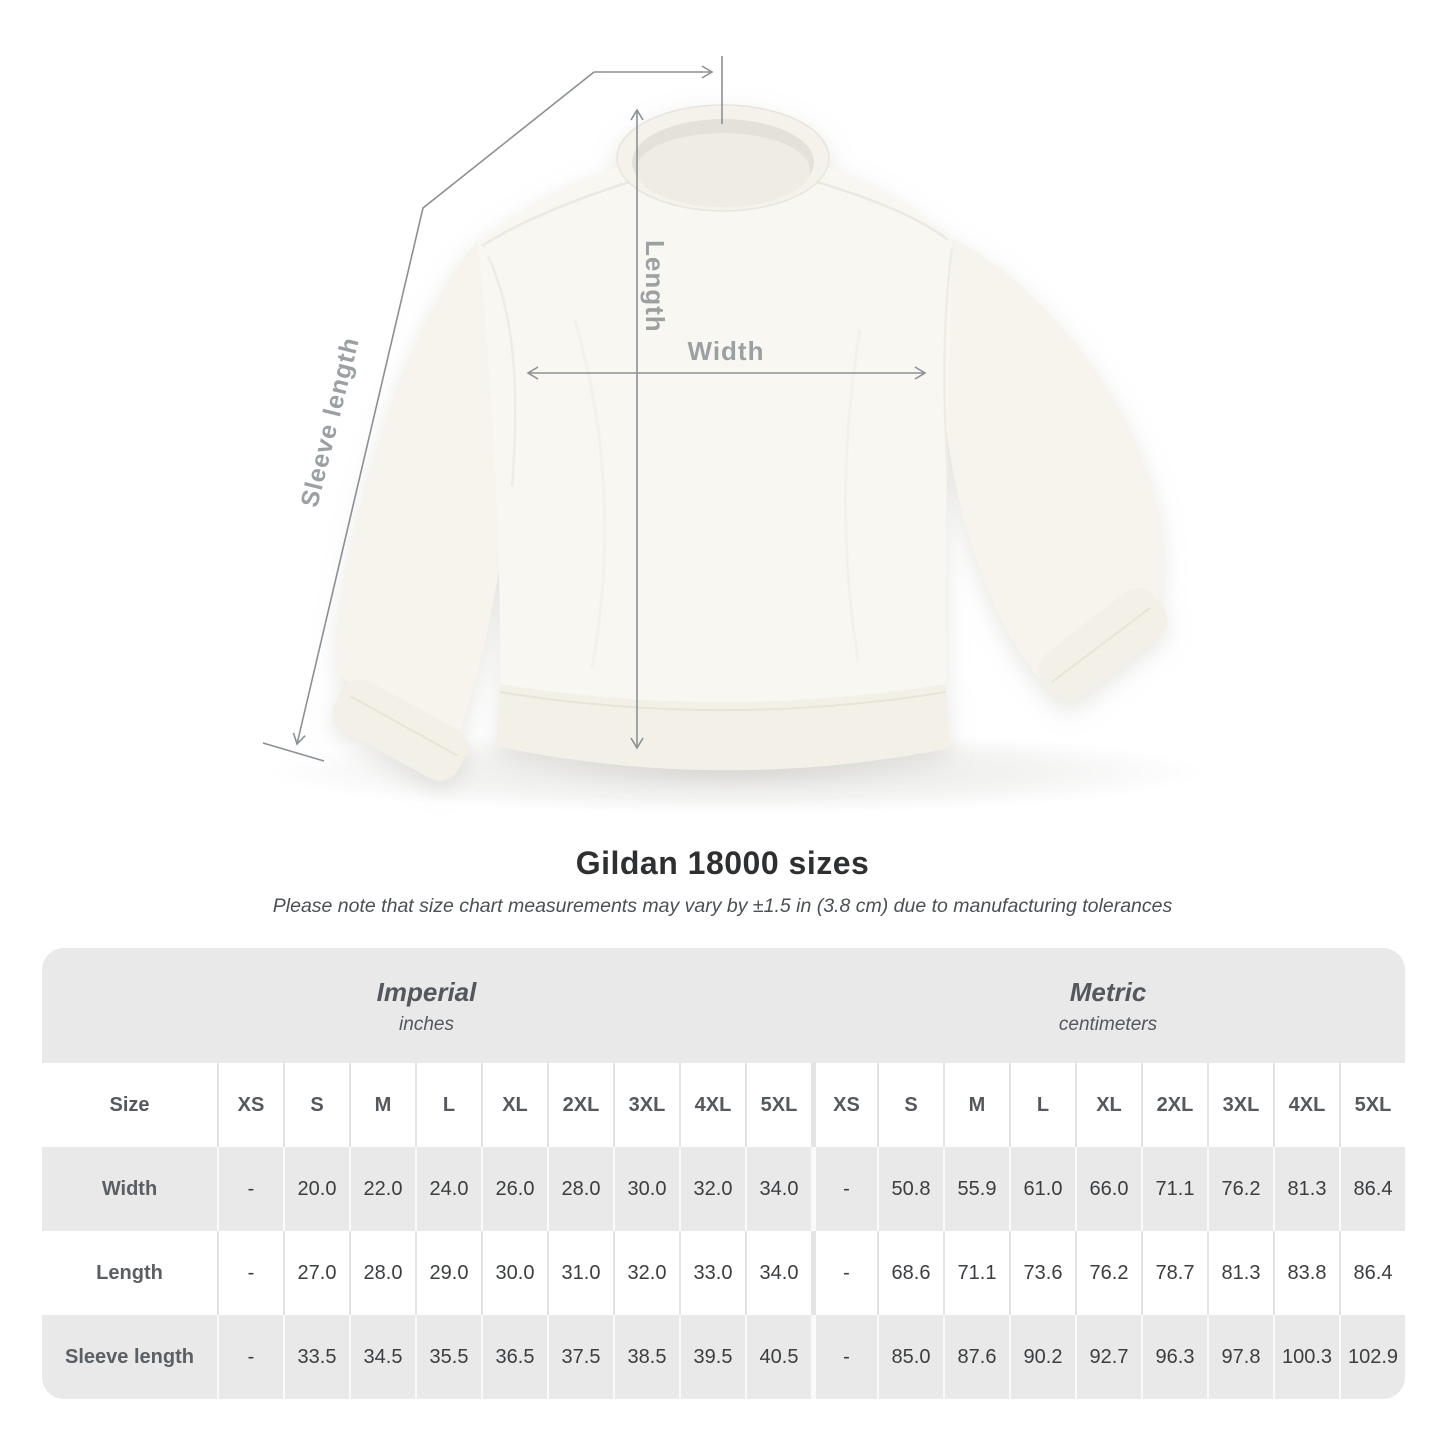 Image resolution: width=1445 pixels, height=1445 pixels. Describe the element at coordinates (1240, 1357) in the screenshot. I see `metric-value-cell: 97.8` at that location.